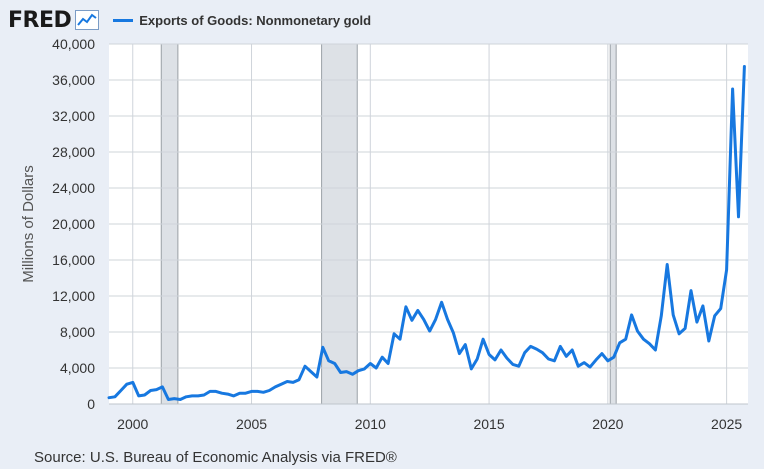  What do you see at coordinates (77, 368) in the screenshot?
I see `y-tick-label: 4,000` at bounding box center [77, 368].